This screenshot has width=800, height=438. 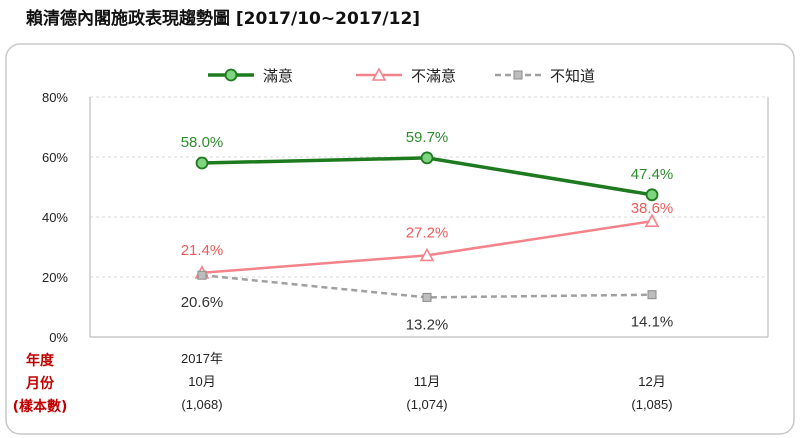 What do you see at coordinates (202, 358) in the screenshot?
I see `x-tick-label-year: 2017年` at bounding box center [202, 358].